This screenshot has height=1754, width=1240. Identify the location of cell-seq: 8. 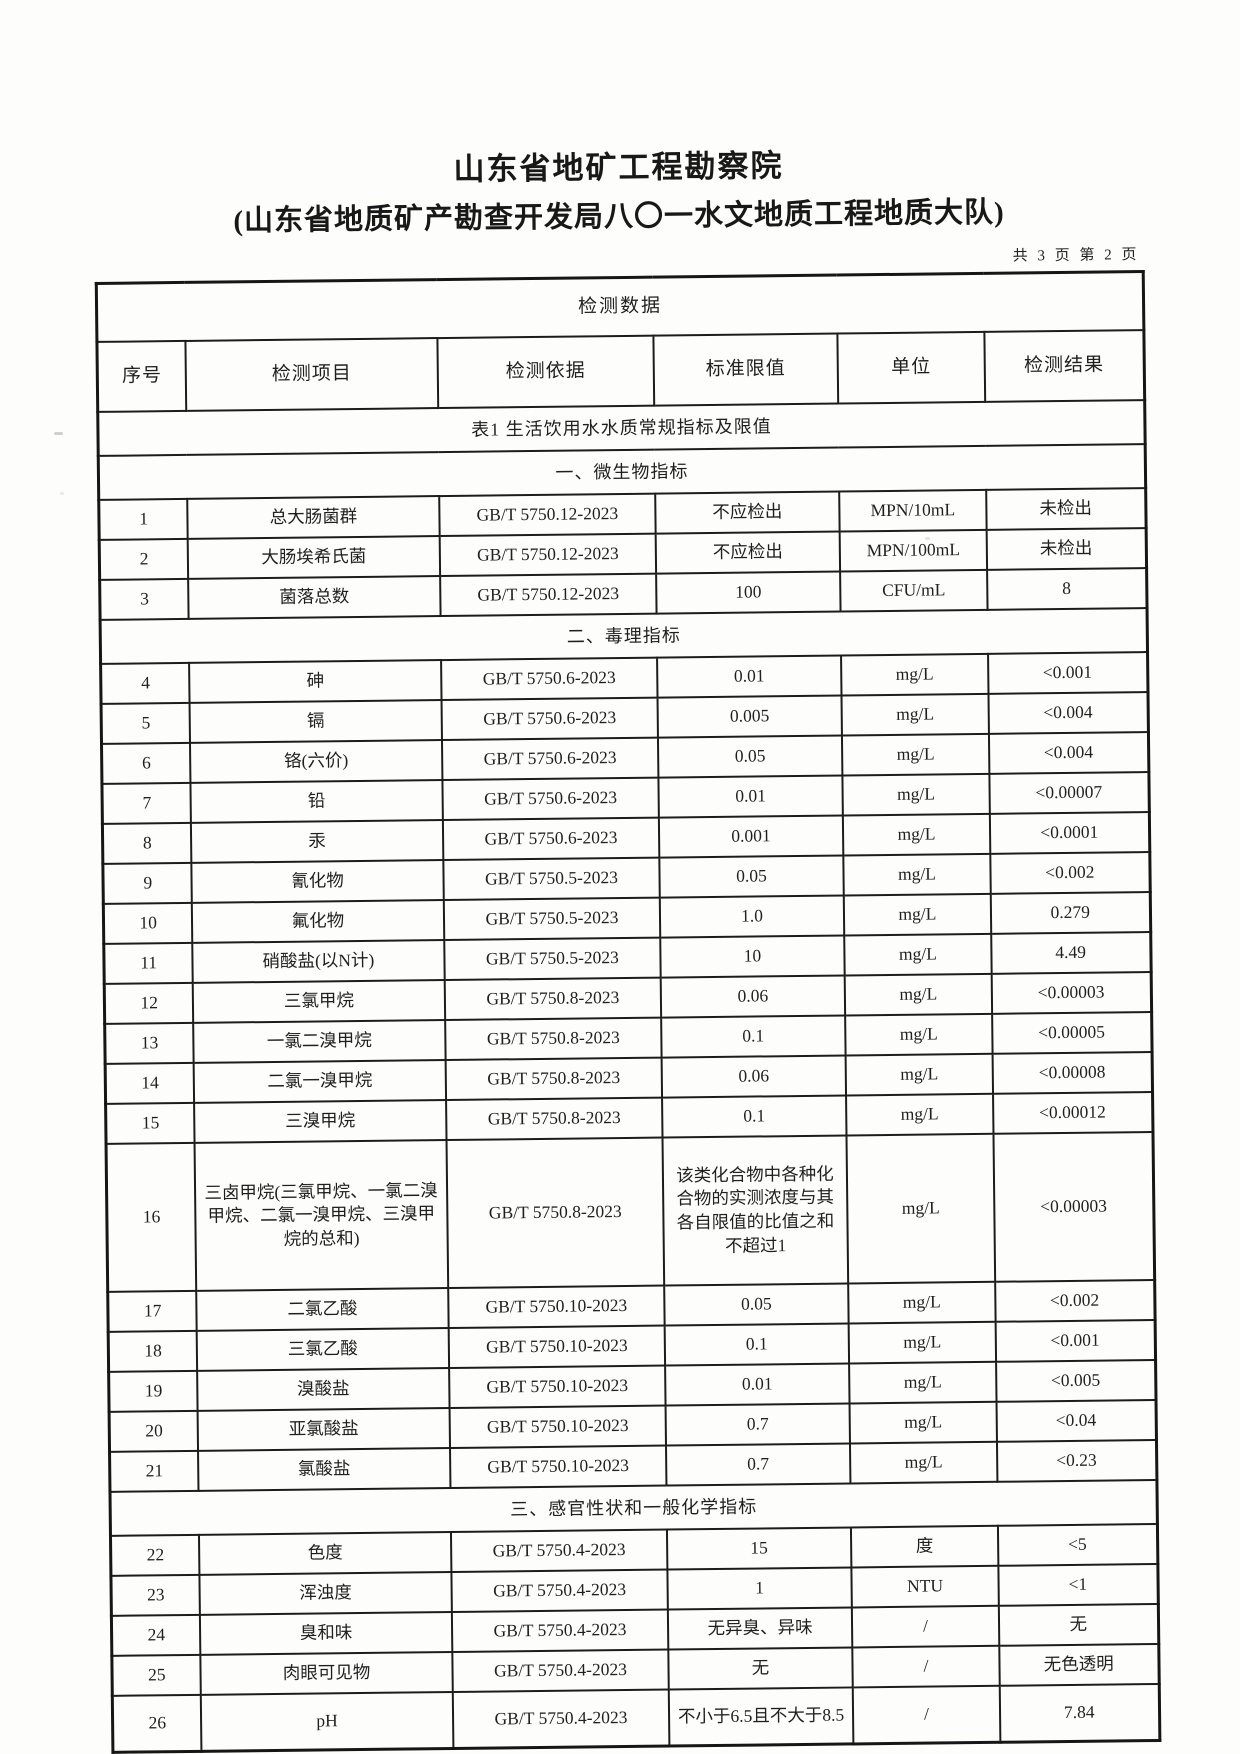
(147, 843).